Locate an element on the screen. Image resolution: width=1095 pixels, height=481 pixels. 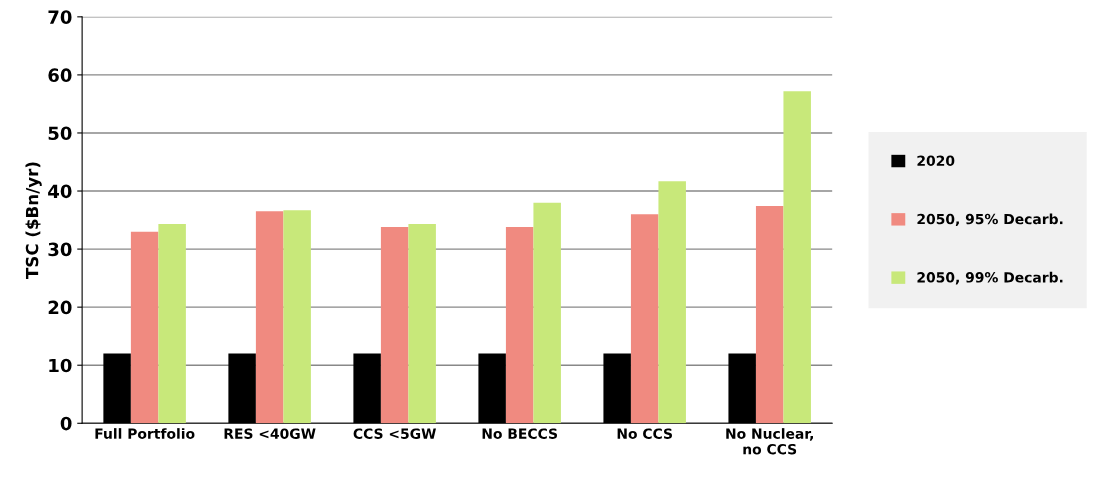
y-tick-label: 20 is located at coordinates (60, 307).